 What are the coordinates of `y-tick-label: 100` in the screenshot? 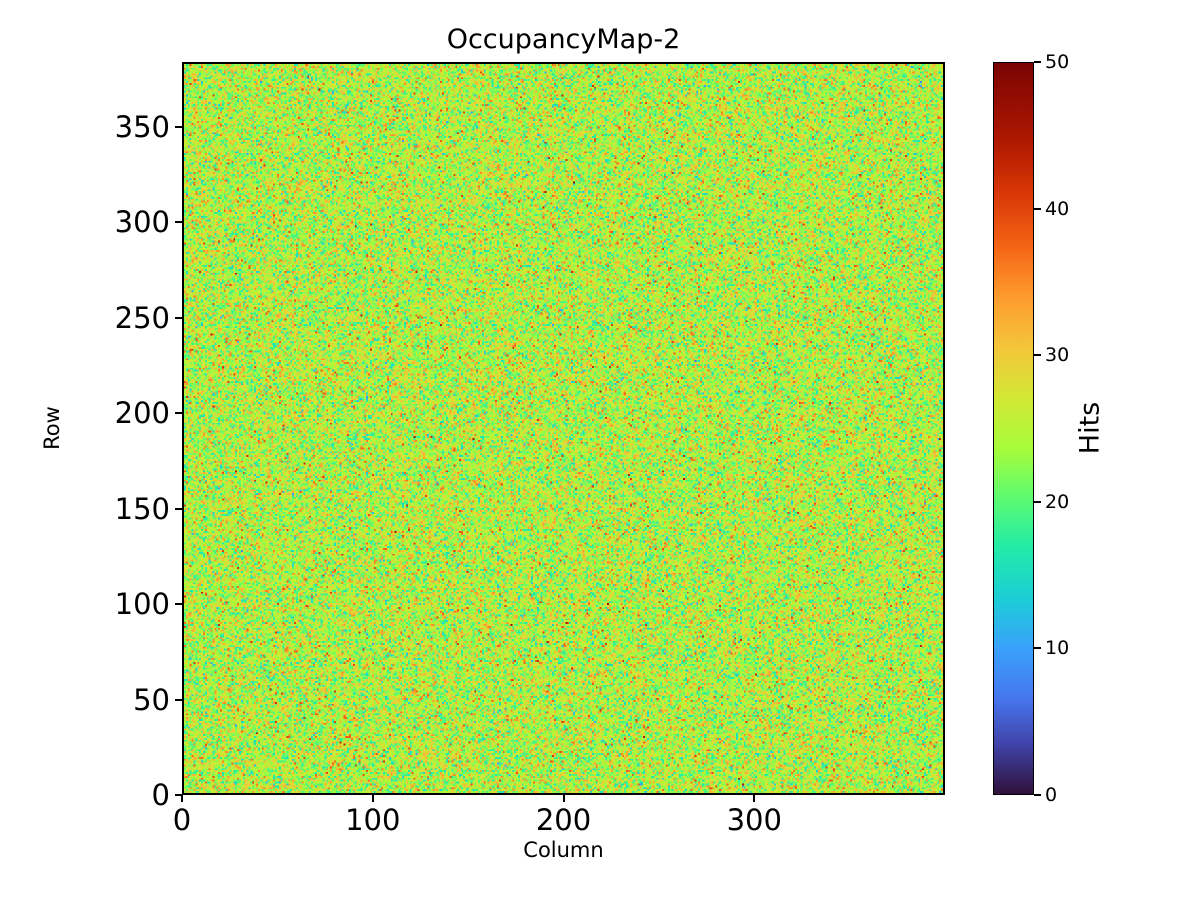 It's located at (142, 604).